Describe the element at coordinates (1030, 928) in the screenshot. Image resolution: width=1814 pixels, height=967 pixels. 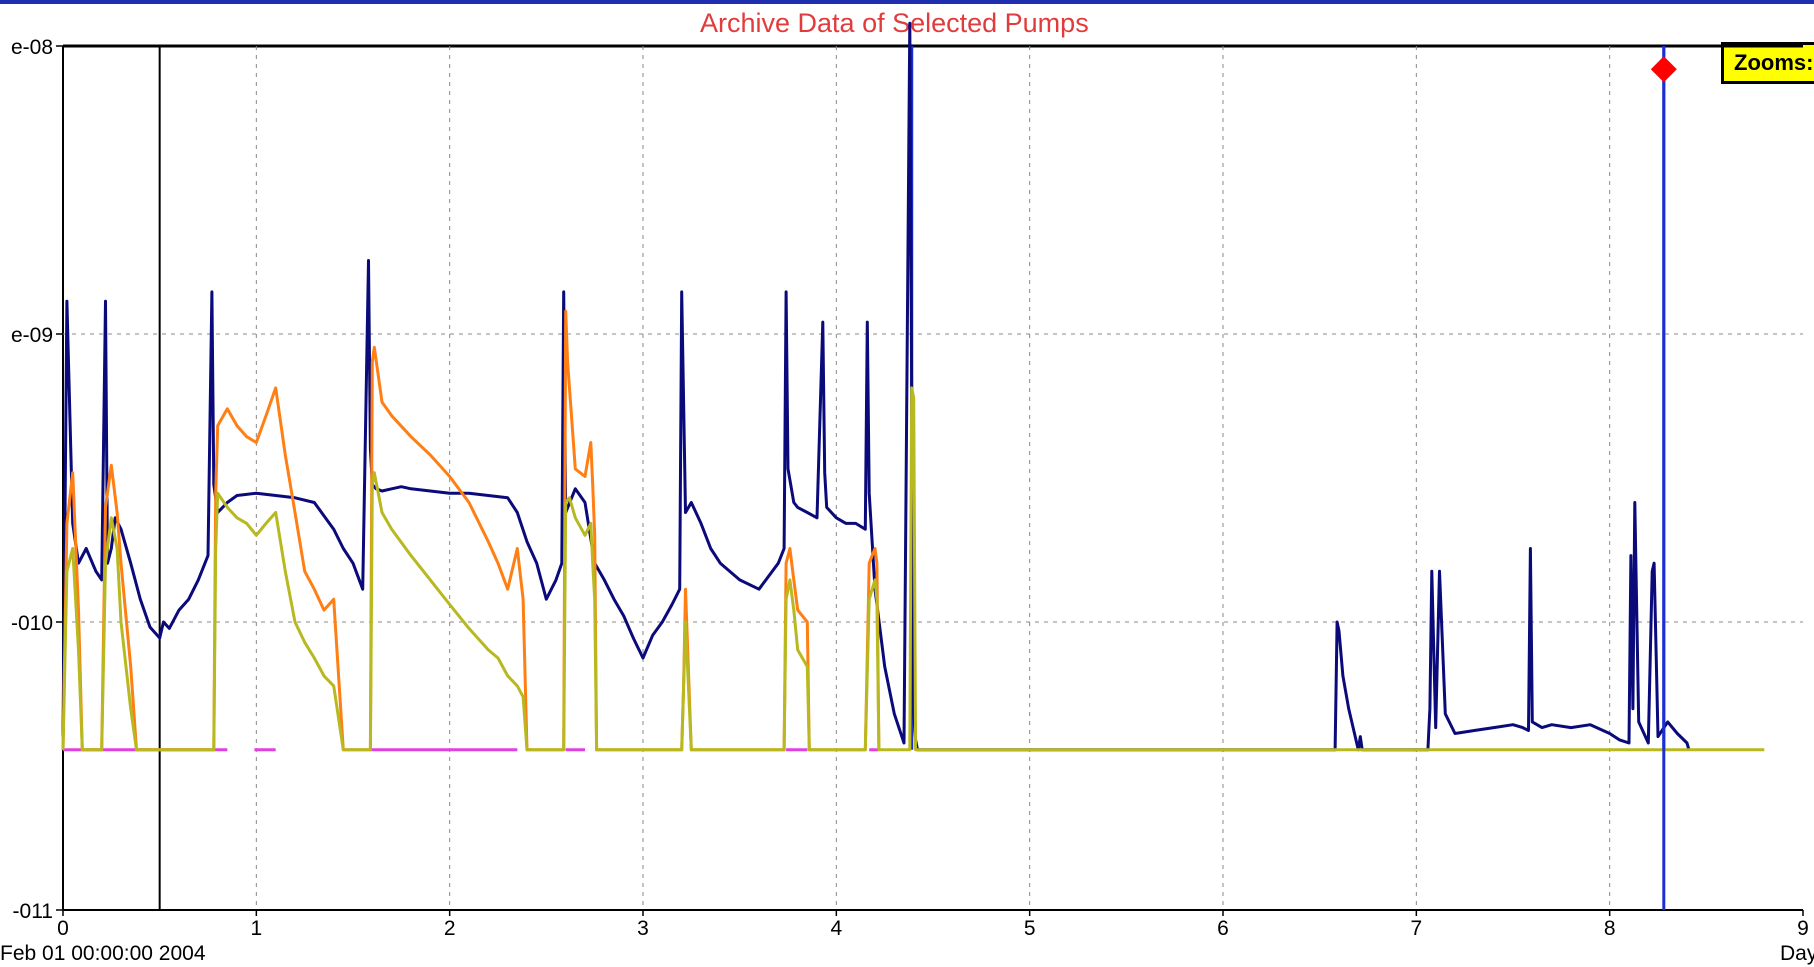
I see `x-tick-label: 5` at that location.